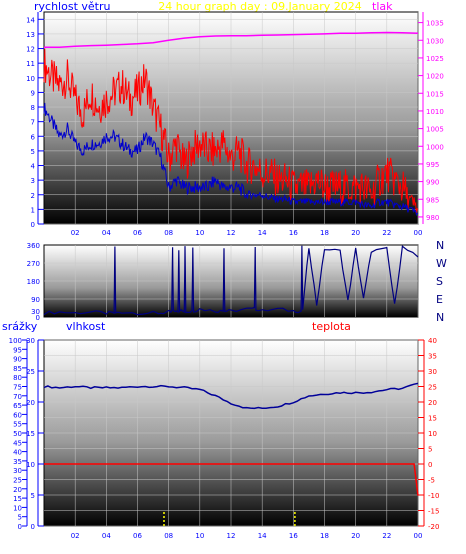 The image size is (466, 554). Describe the element at coordinates (439, 299) in the screenshot. I see `compass-label: E` at that location.